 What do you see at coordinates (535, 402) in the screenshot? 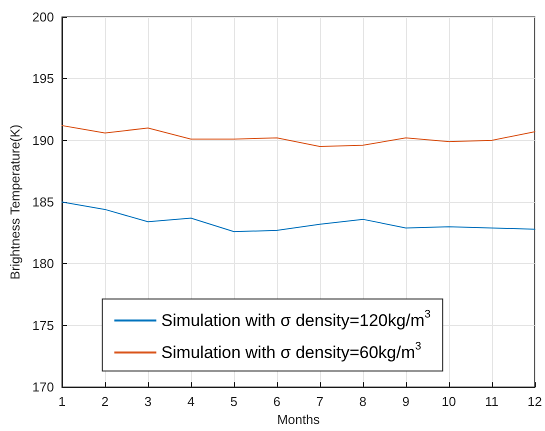
I see `x-tick-label: 12` at bounding box center [535, 402].